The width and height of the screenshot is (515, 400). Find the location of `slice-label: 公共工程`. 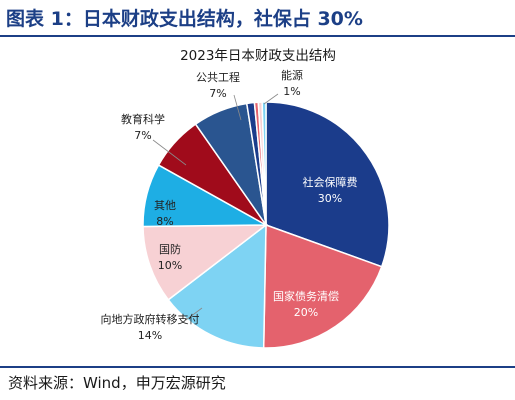

slice-label: 公共工程 is located at coordinates (218, 77).